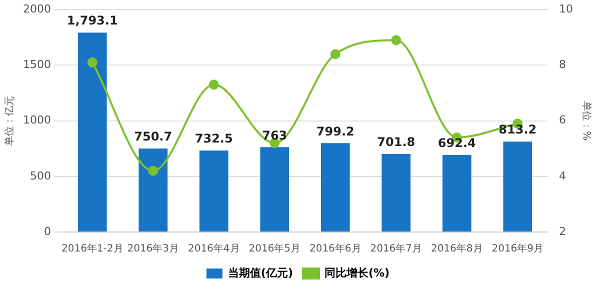 Image resolution: width=600 pixels, height=289 pixels. What do you see at coordinates (40, 175) in the screenshot?
I see `y-tick-label: 500` at bounding box center [40, 175].